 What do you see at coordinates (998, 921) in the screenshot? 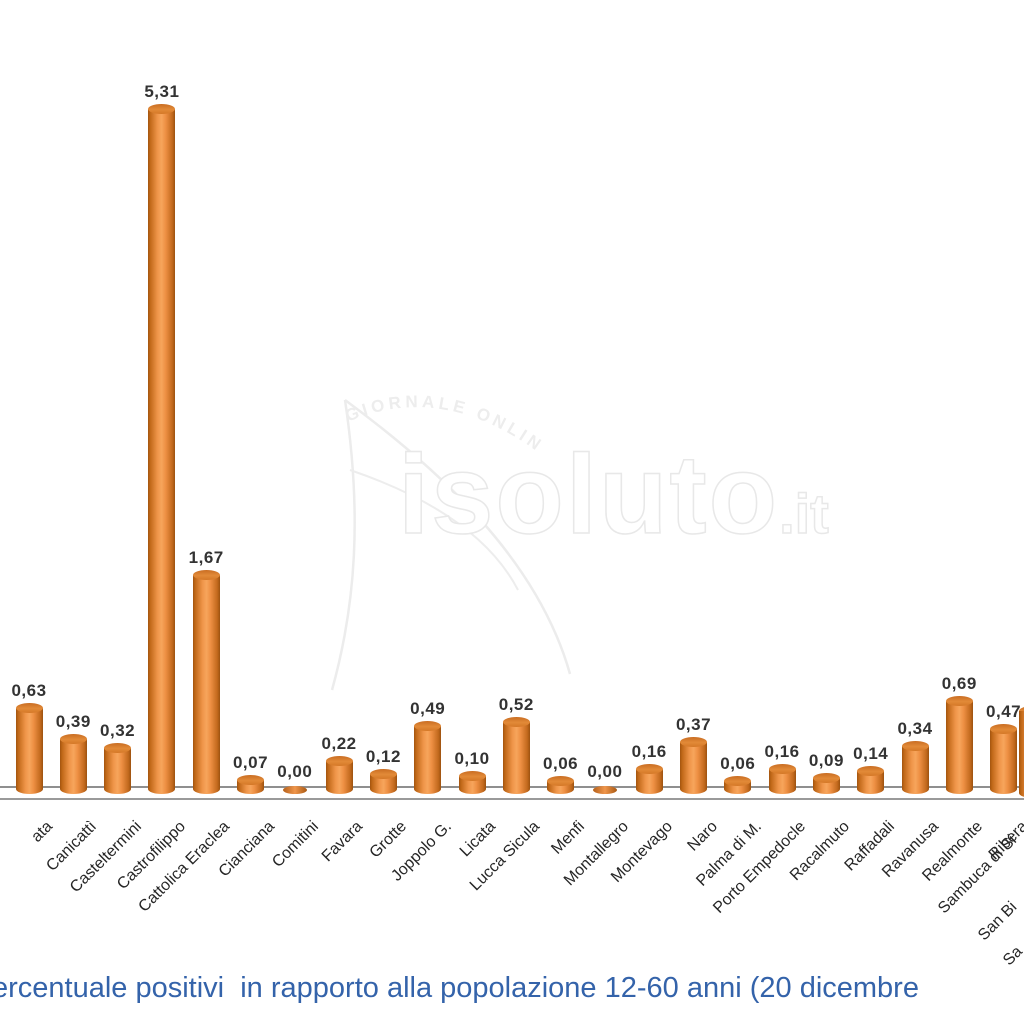
I see `category-label-cropped: San Bi` at bounding box center [998, 921].